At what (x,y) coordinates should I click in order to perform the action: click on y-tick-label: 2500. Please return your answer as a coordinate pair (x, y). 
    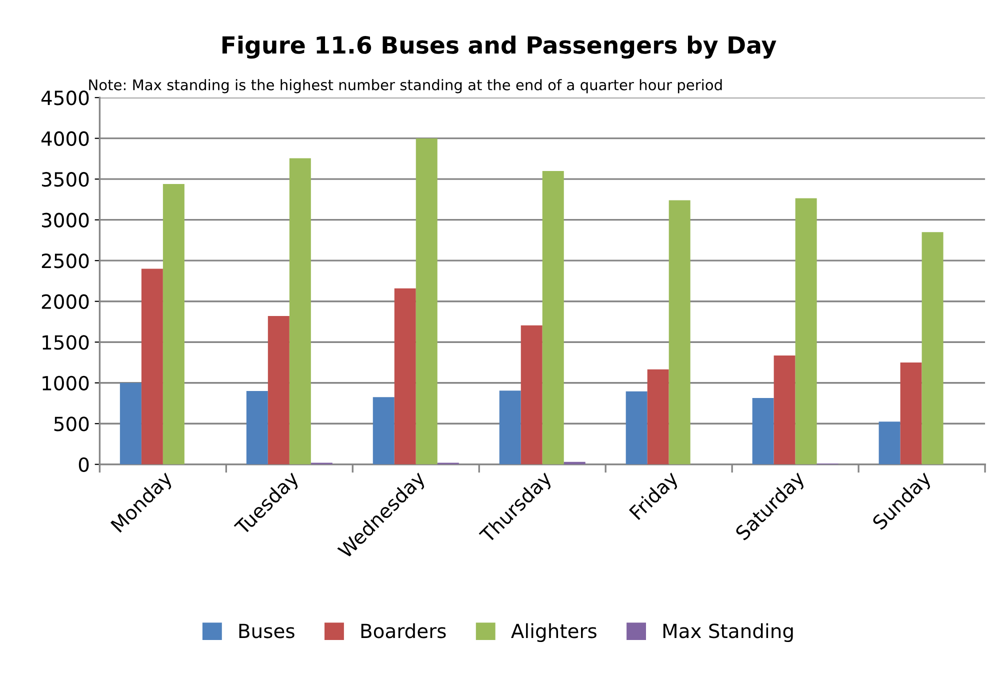
    Looking at the image, I should click on (65, 261).